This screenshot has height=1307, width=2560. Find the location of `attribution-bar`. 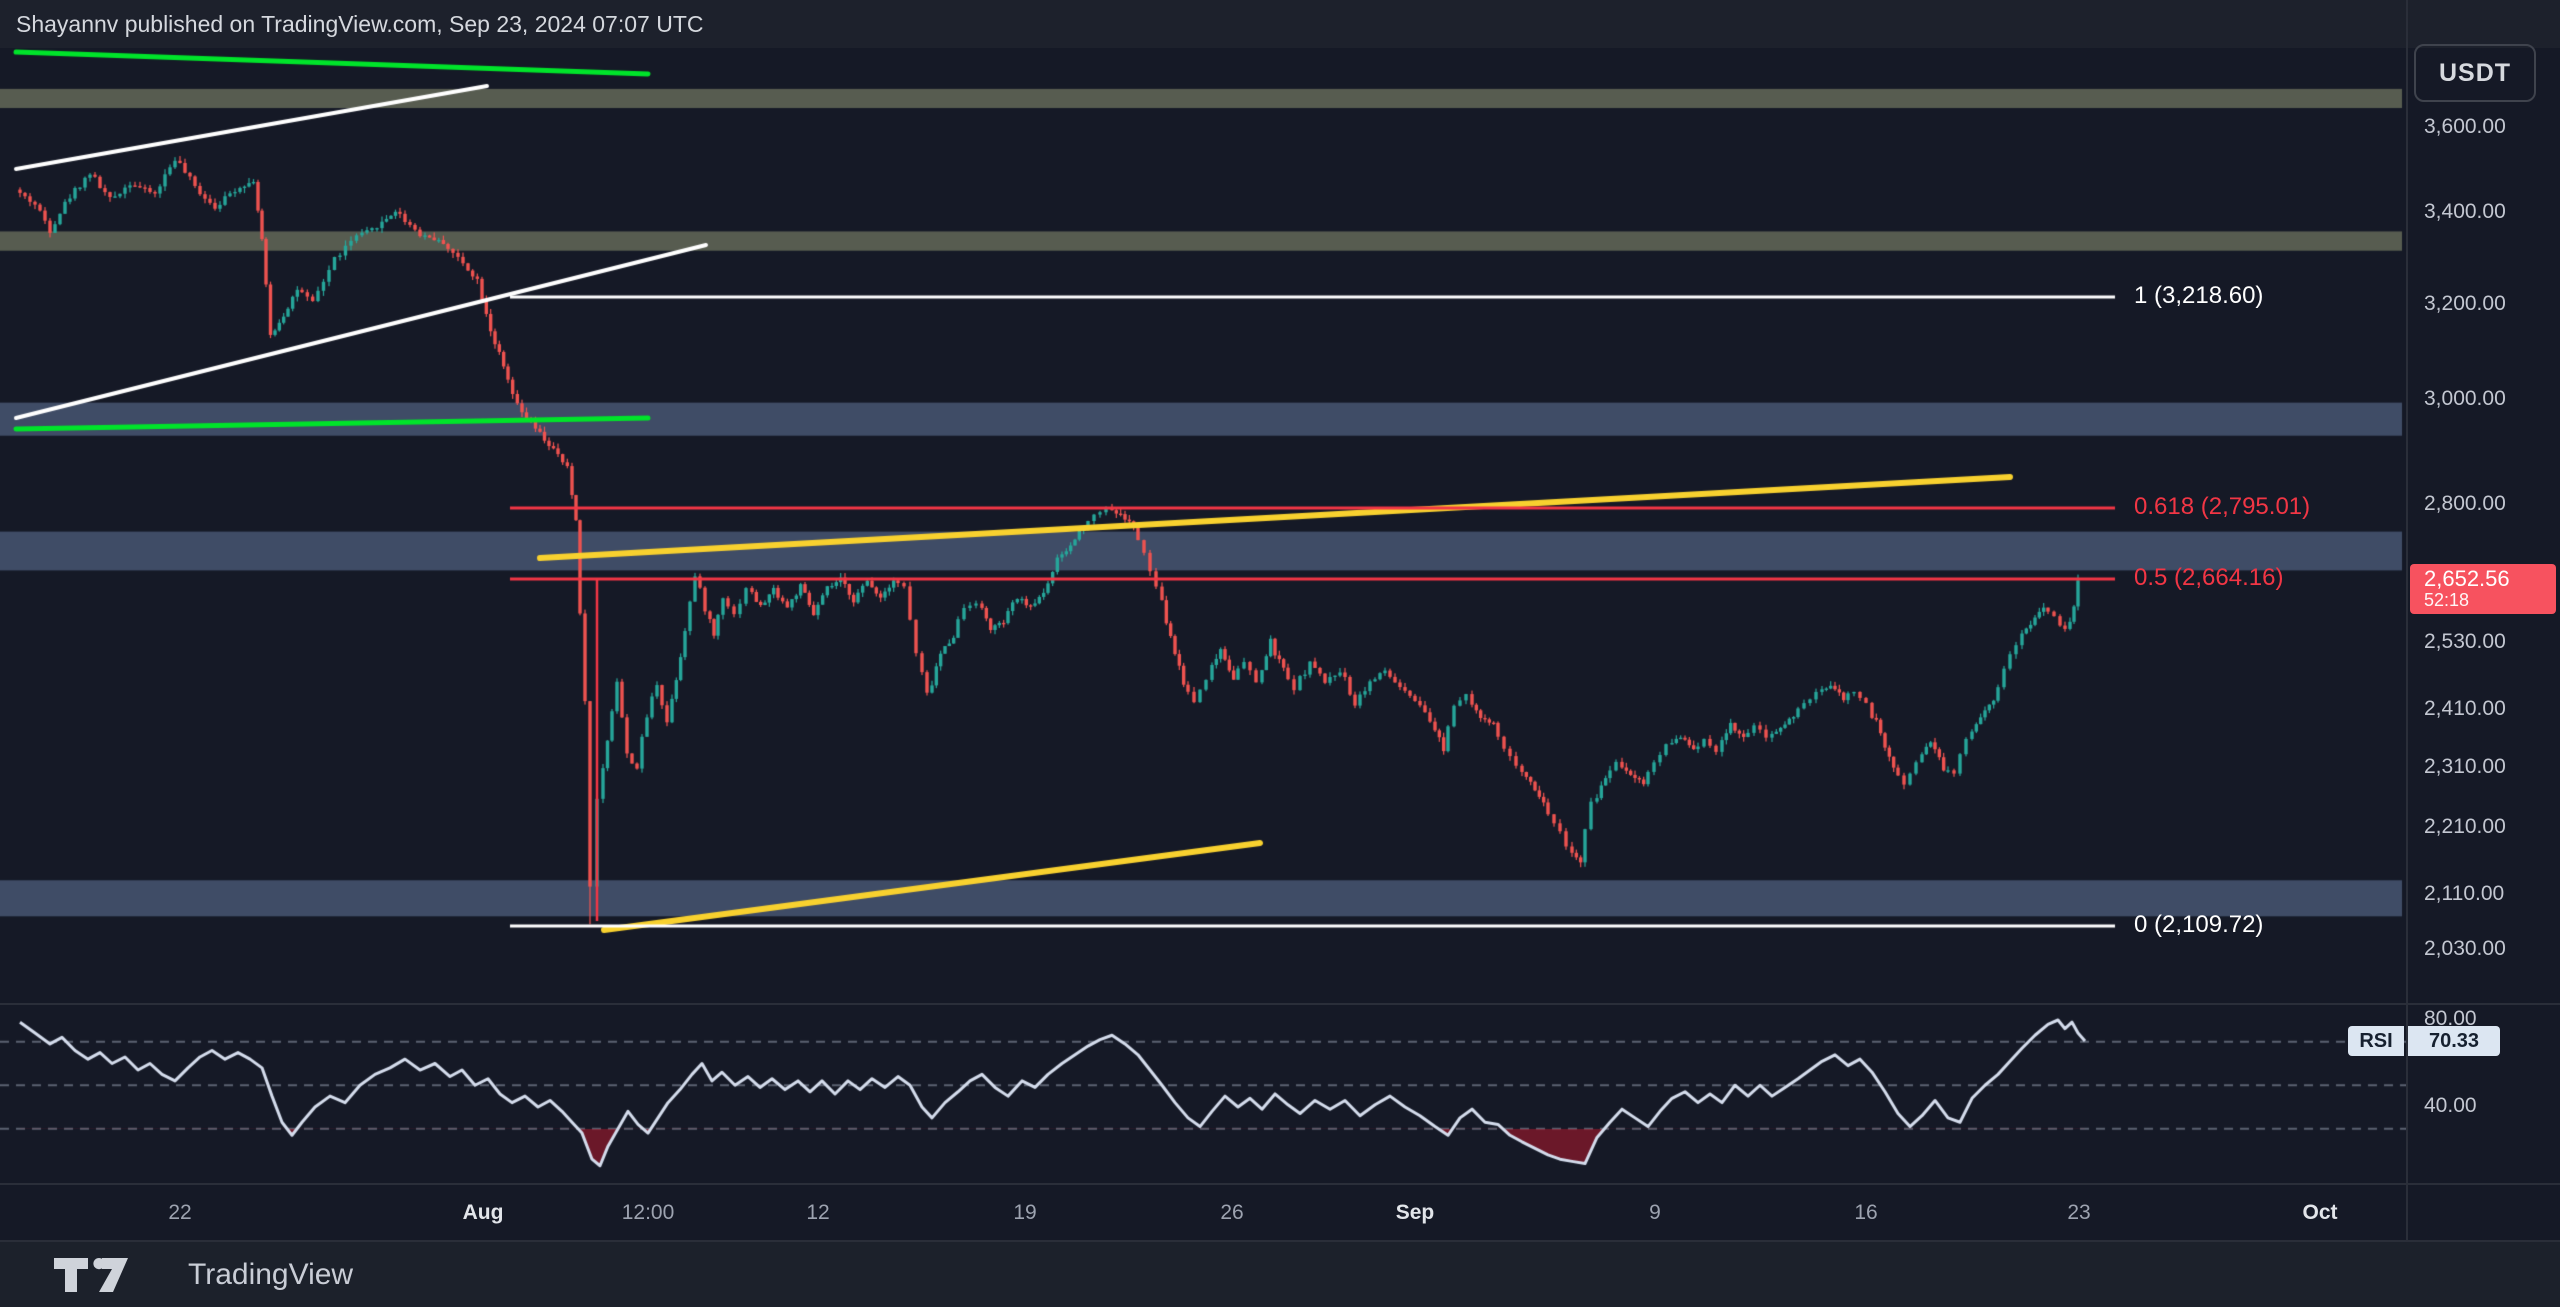

attribution-bar is located at coordinates (1280, 24).